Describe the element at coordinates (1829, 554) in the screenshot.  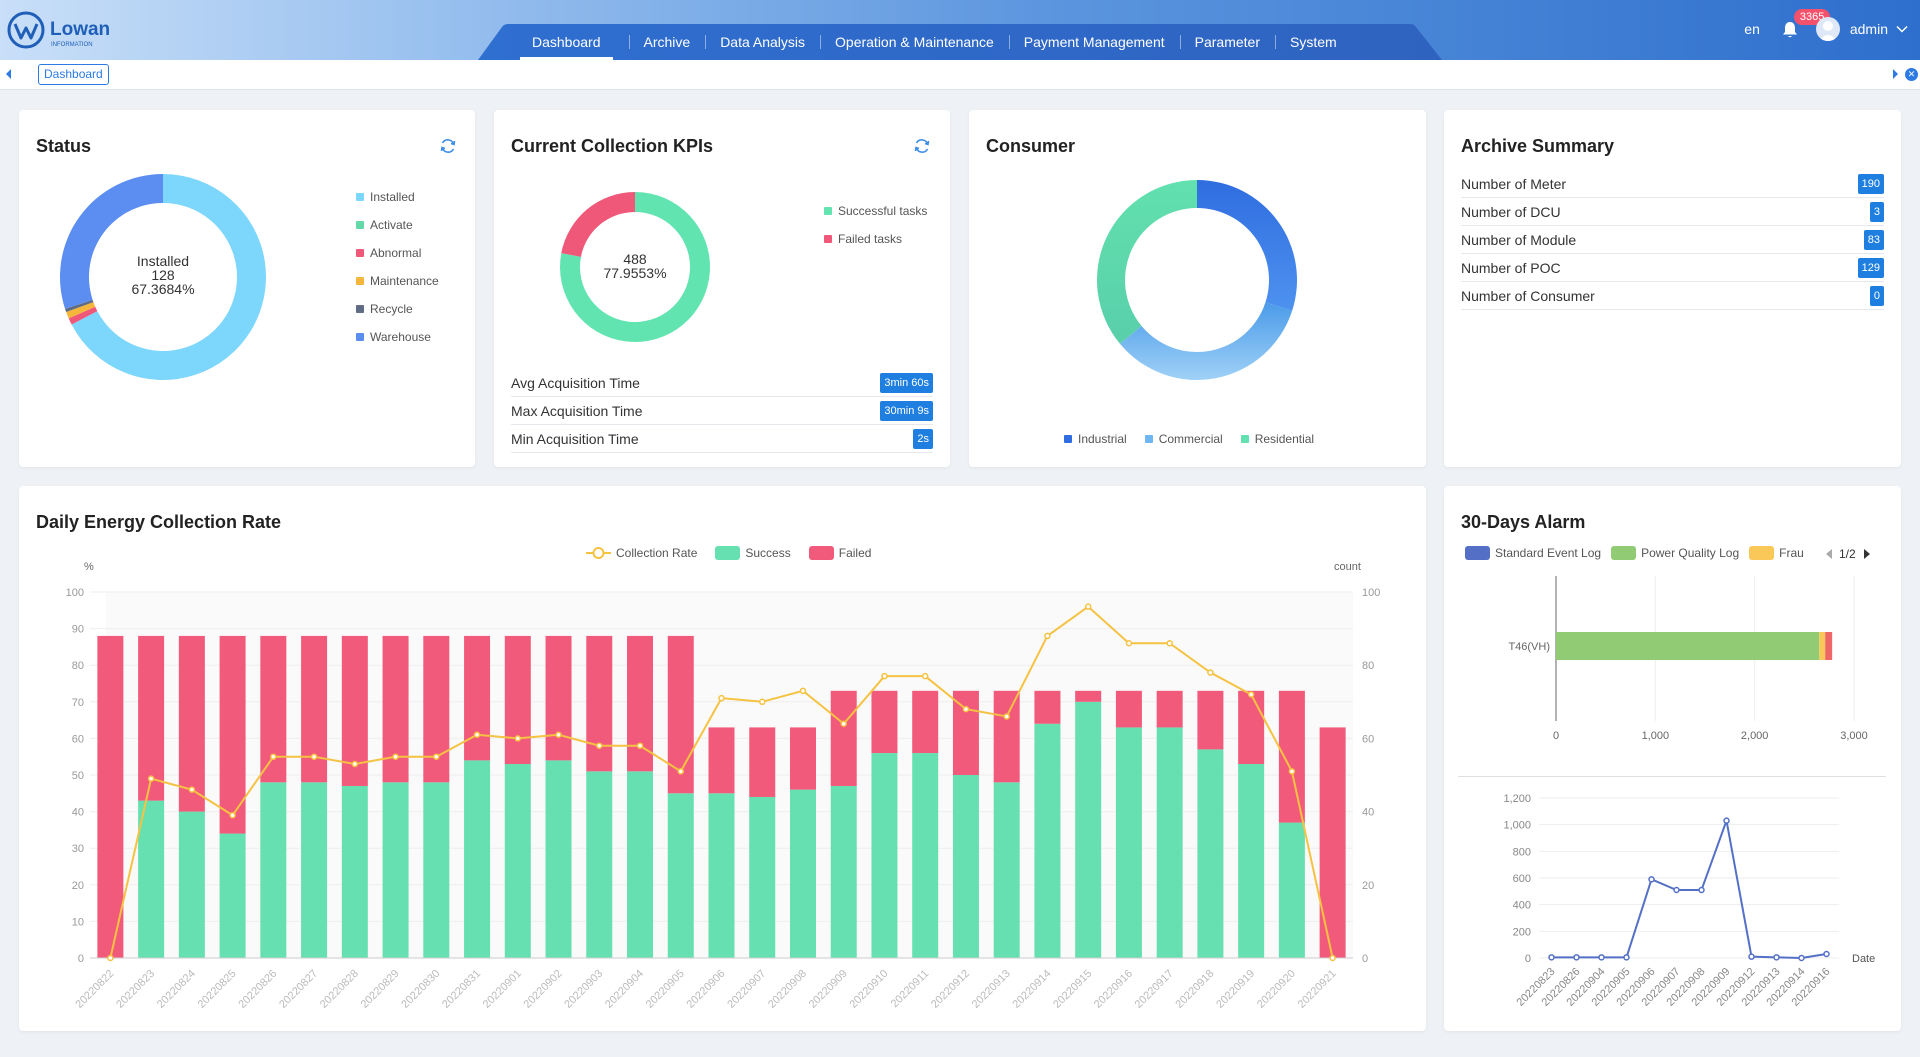
I see `legend-prev-icon` at that location.